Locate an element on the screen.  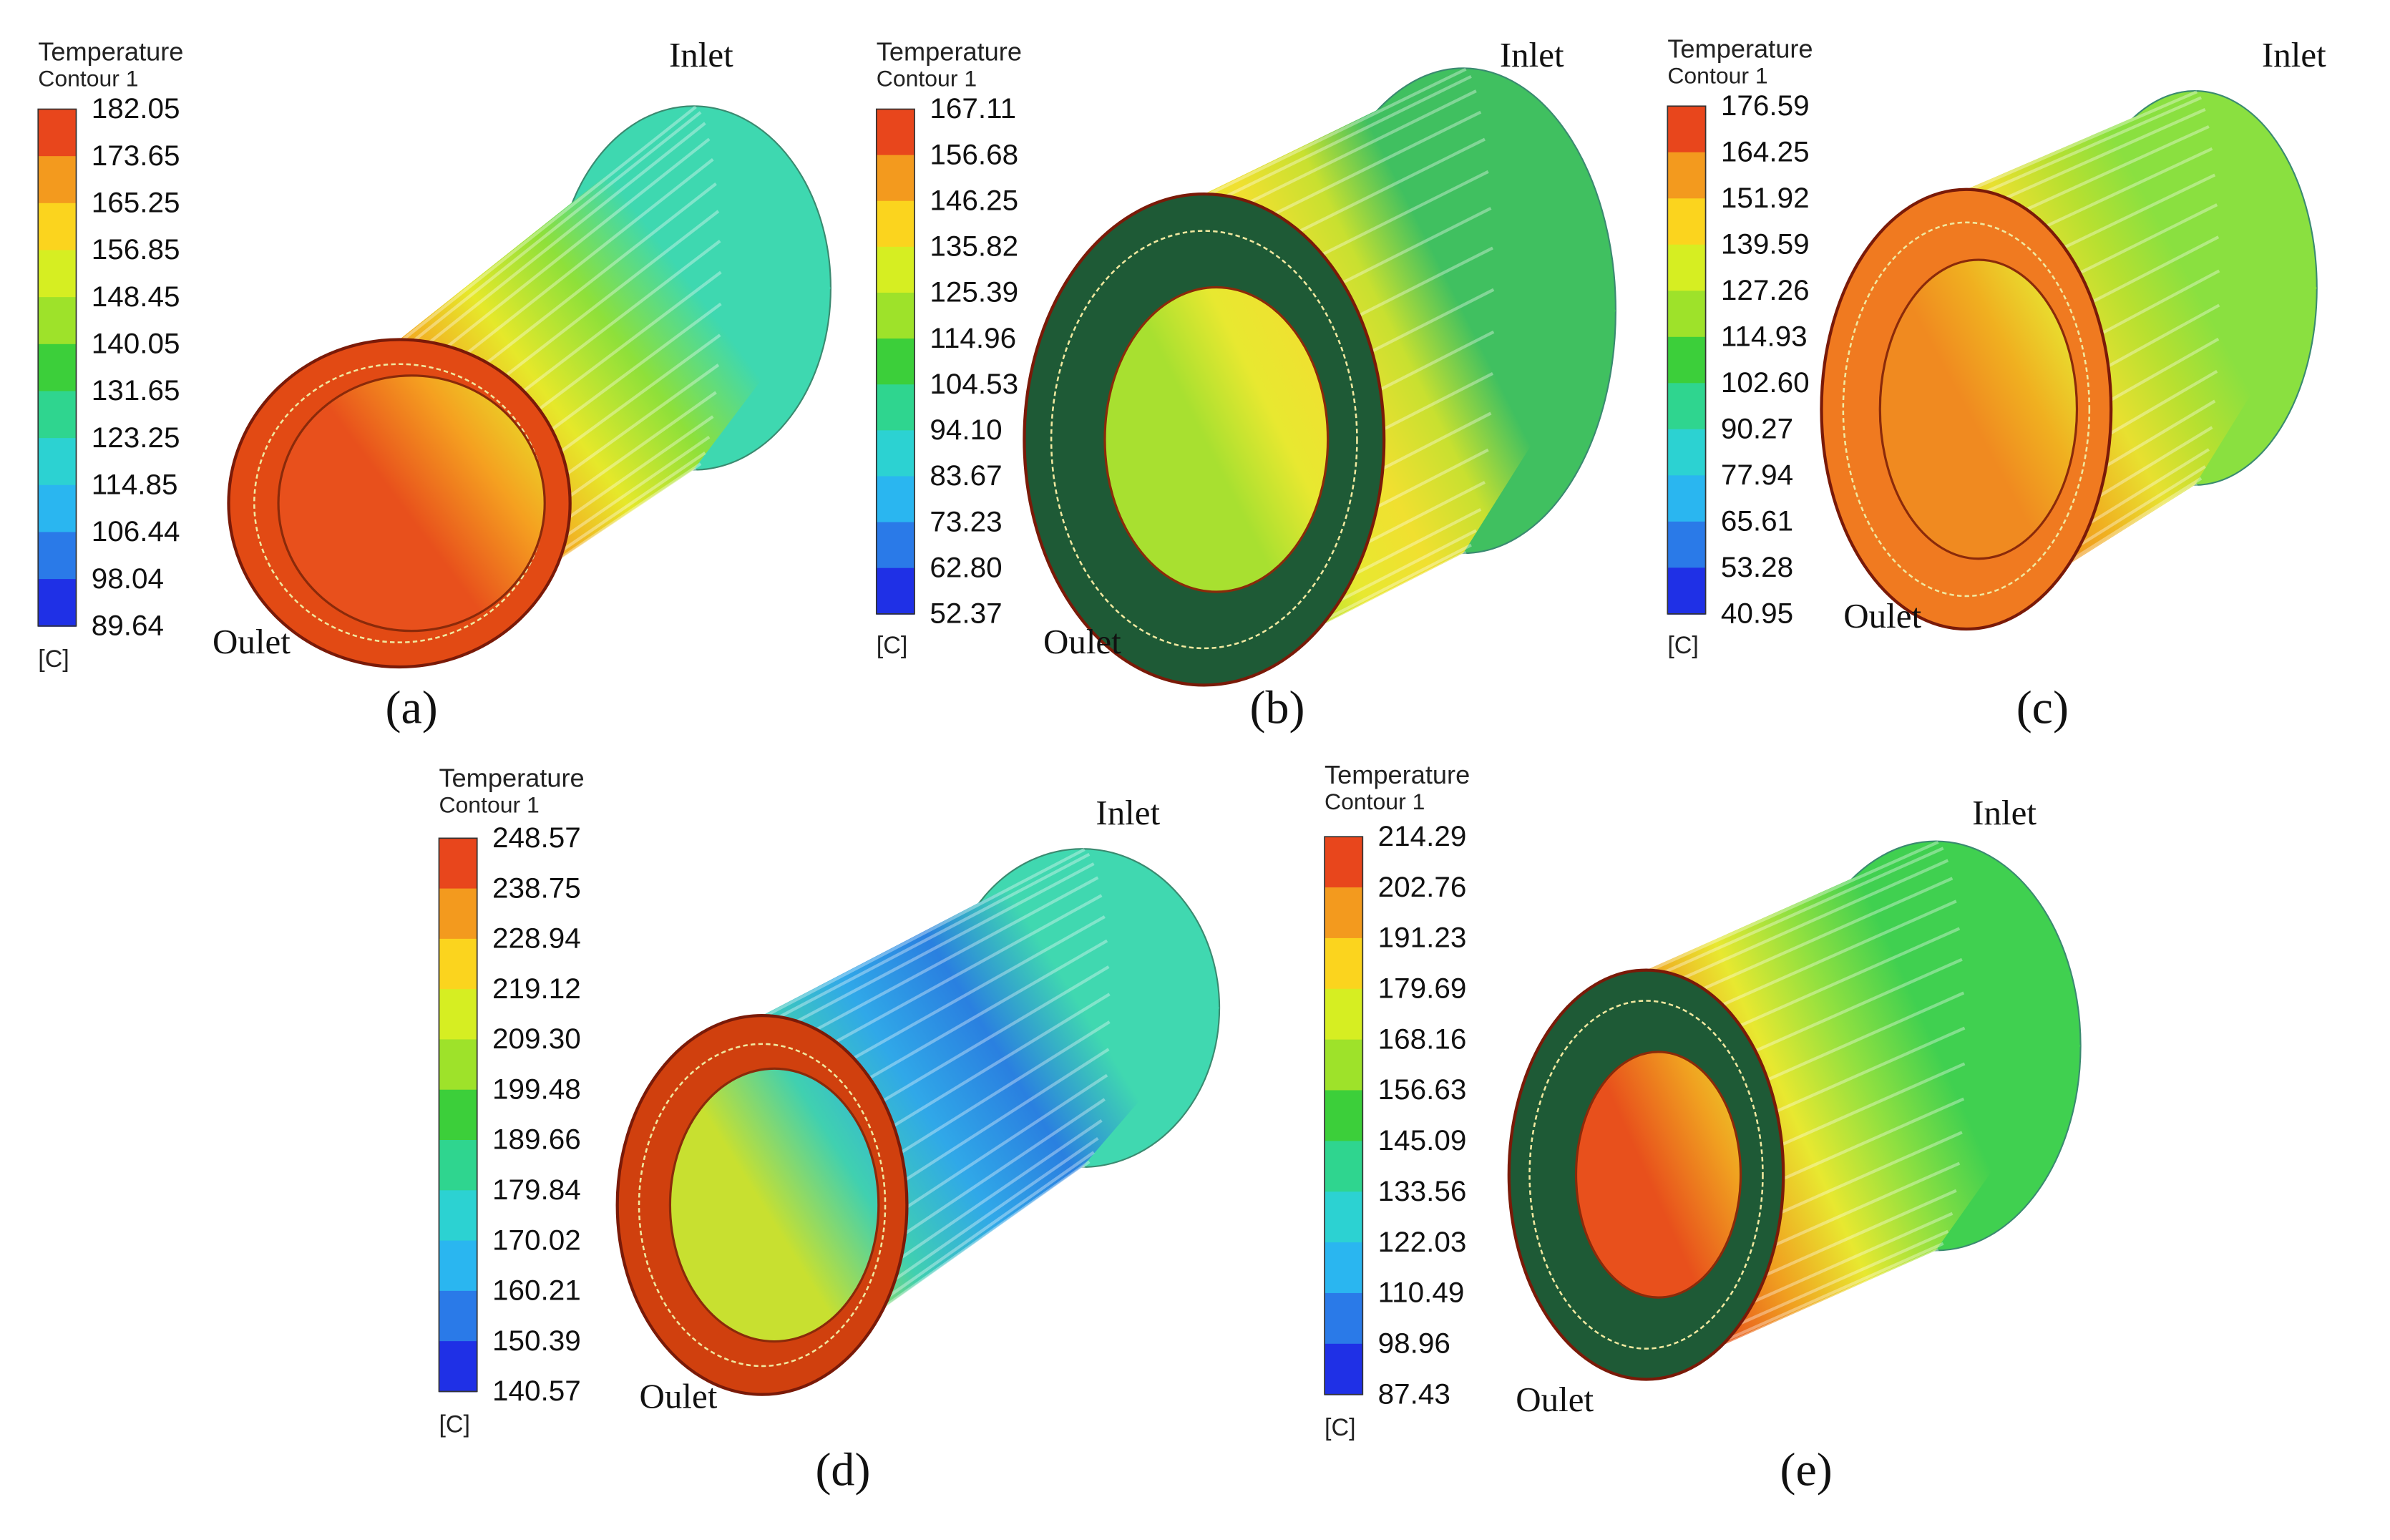
legend-label: 106.44 is located at coordinates (136, 531).